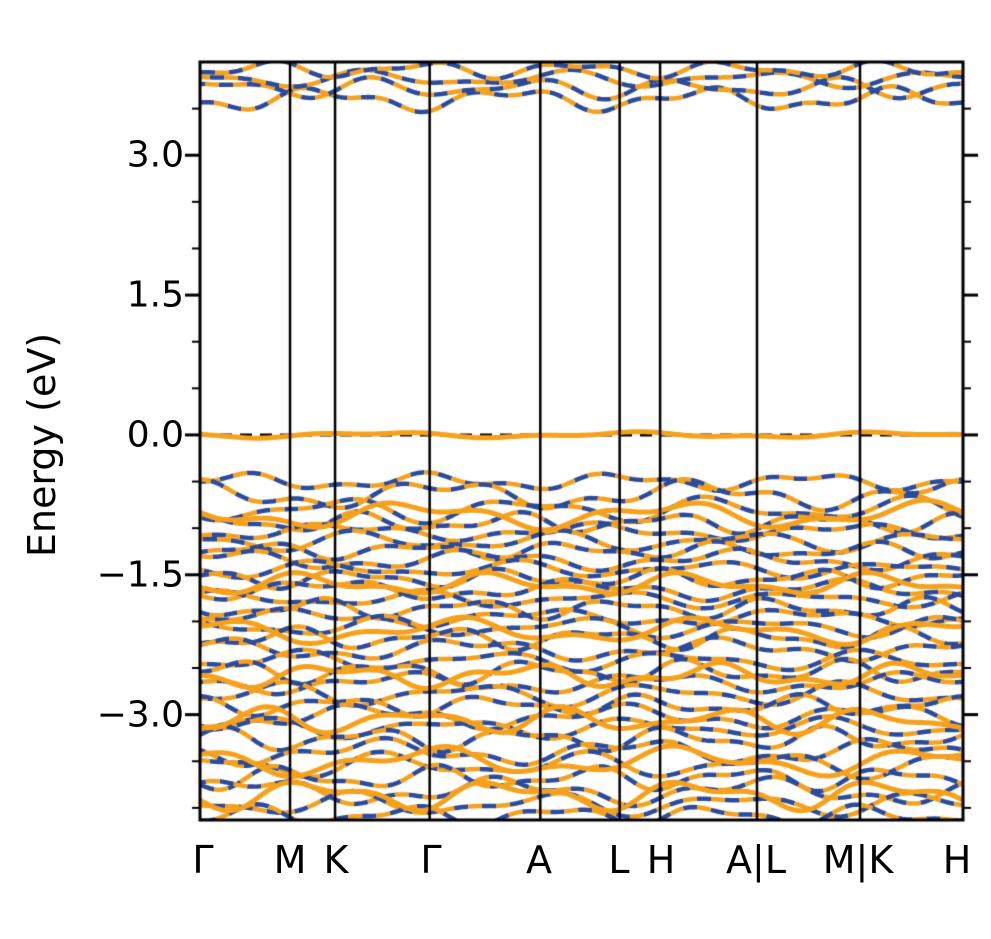 This screenshot has width=991, height=939. What do you see at coordinates (203, 860) in the screenshot?
I see `x-tick-label-gamma: Γ` at bounding box center [203, 860].